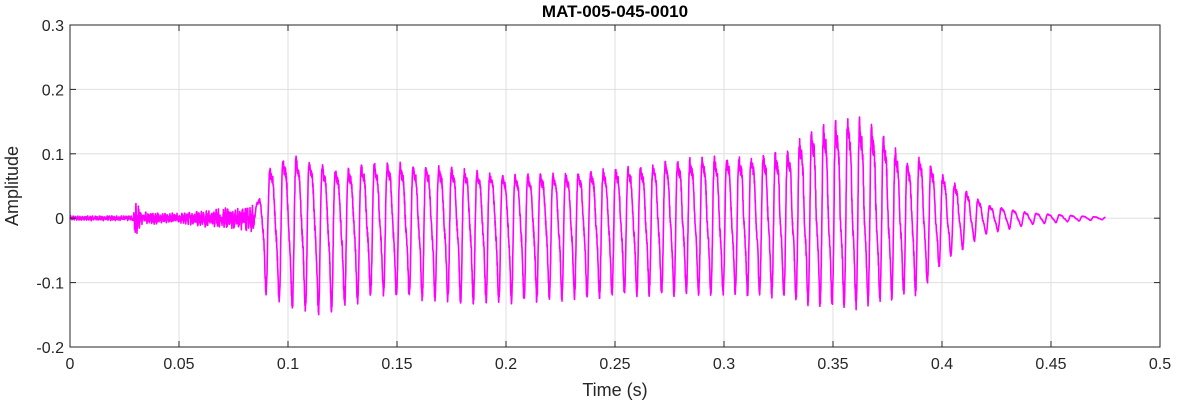  I want to click on y-tick-label: -0.2, so click(50, 348).